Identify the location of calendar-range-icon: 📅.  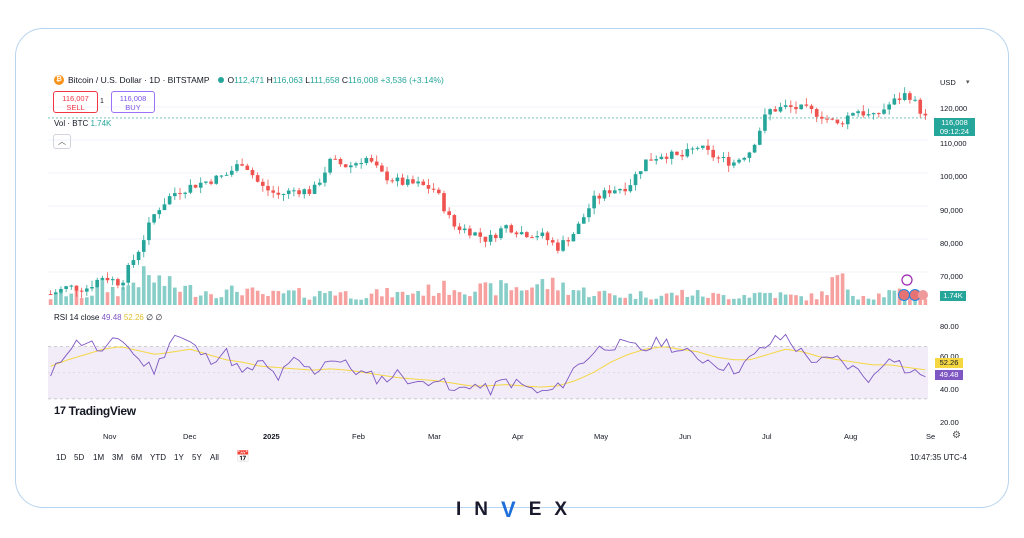
(243, 457).